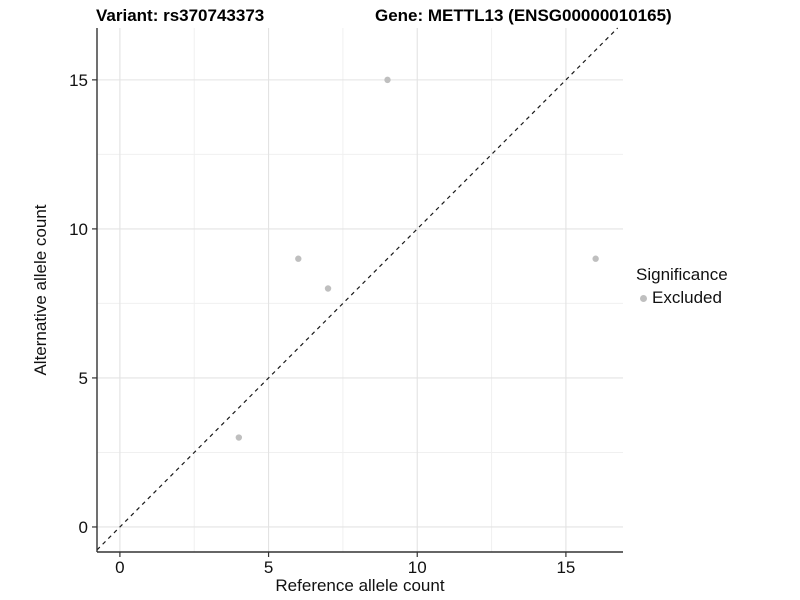 The height and width of the screenshot is (600, 800). What do you see at coordinates (523, 15) in the screenshot?
I see `plot-title-gene: Gene: METTL13 (ENSG00000010165)` at bounding box center [523, 15].